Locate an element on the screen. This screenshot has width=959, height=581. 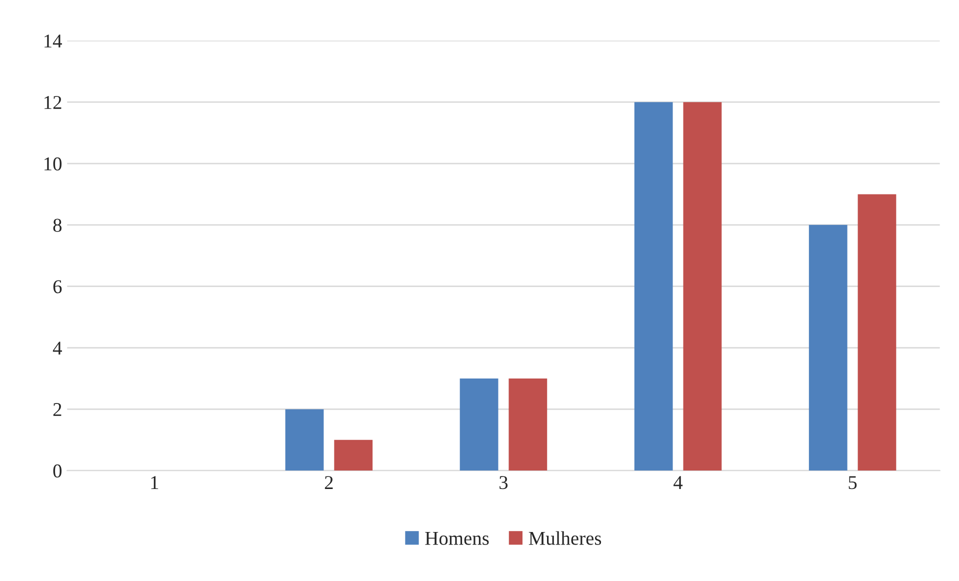
y-tick-label: 12 is located at coordinates (53, 102).